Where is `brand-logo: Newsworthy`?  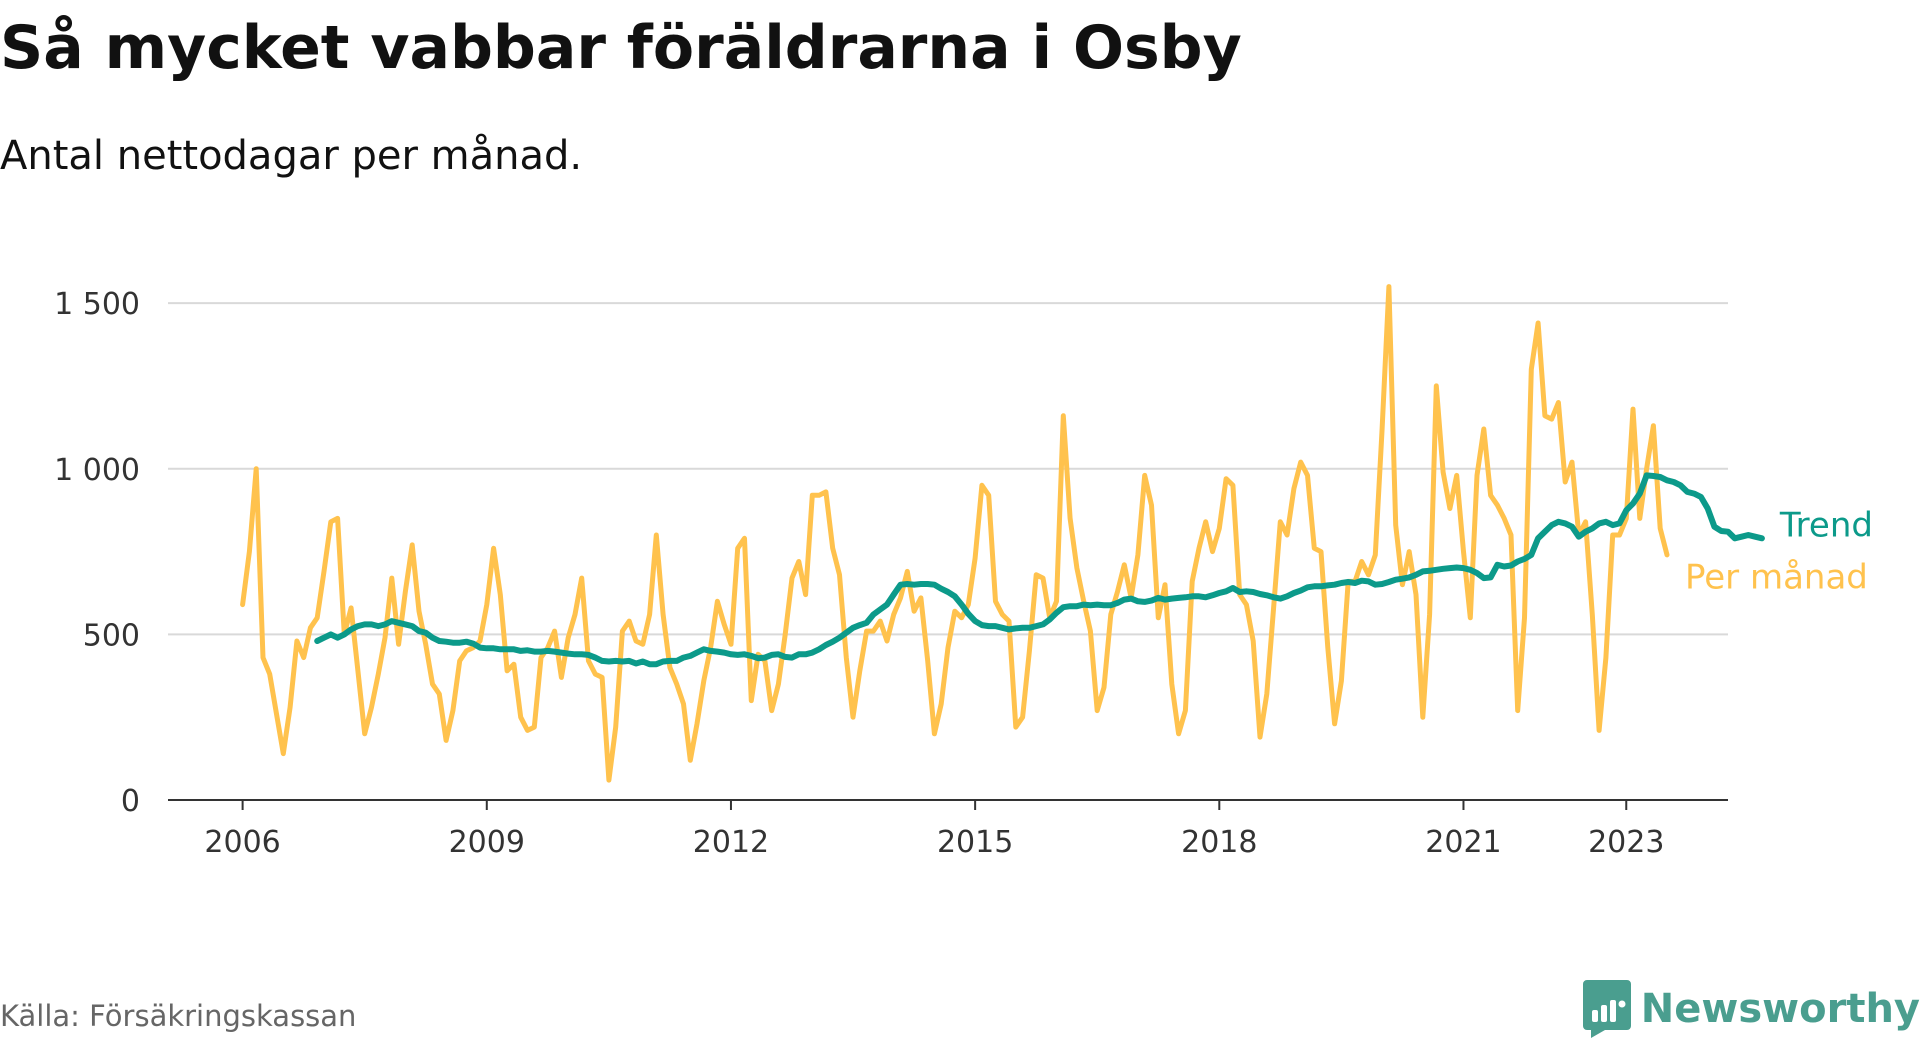 brand-logo: Newsworthy is located at coordinates (1751, 1009).